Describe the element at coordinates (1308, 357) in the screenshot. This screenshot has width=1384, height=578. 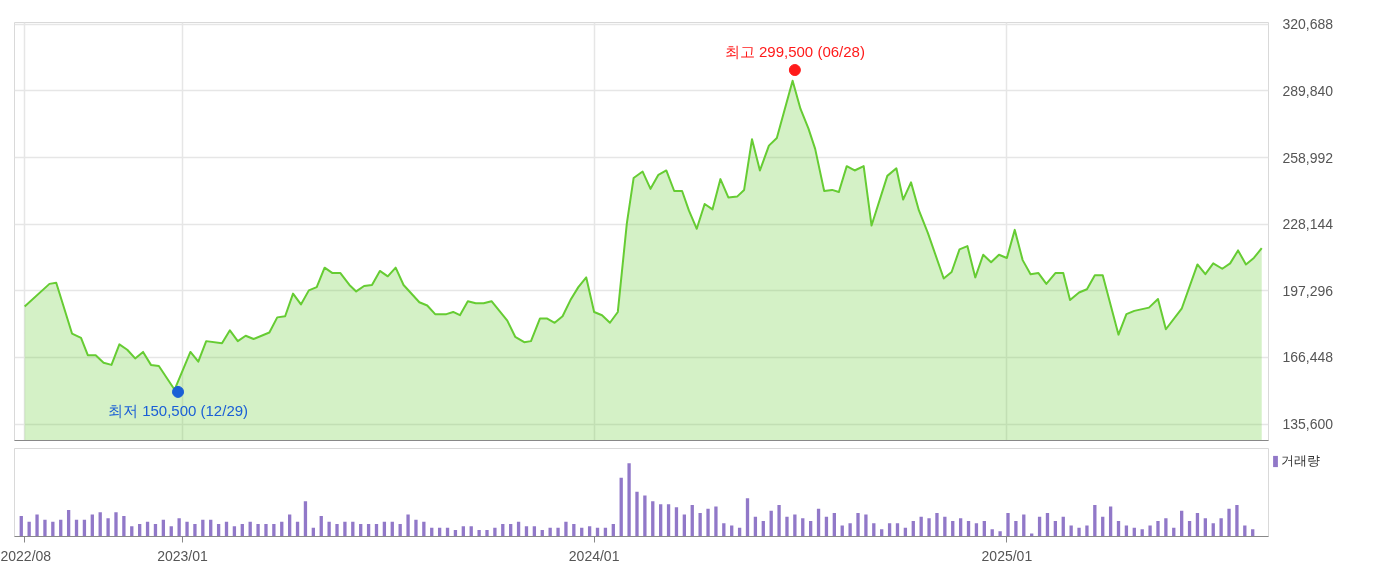
I see `y-tick-label: 166,448` at that location.